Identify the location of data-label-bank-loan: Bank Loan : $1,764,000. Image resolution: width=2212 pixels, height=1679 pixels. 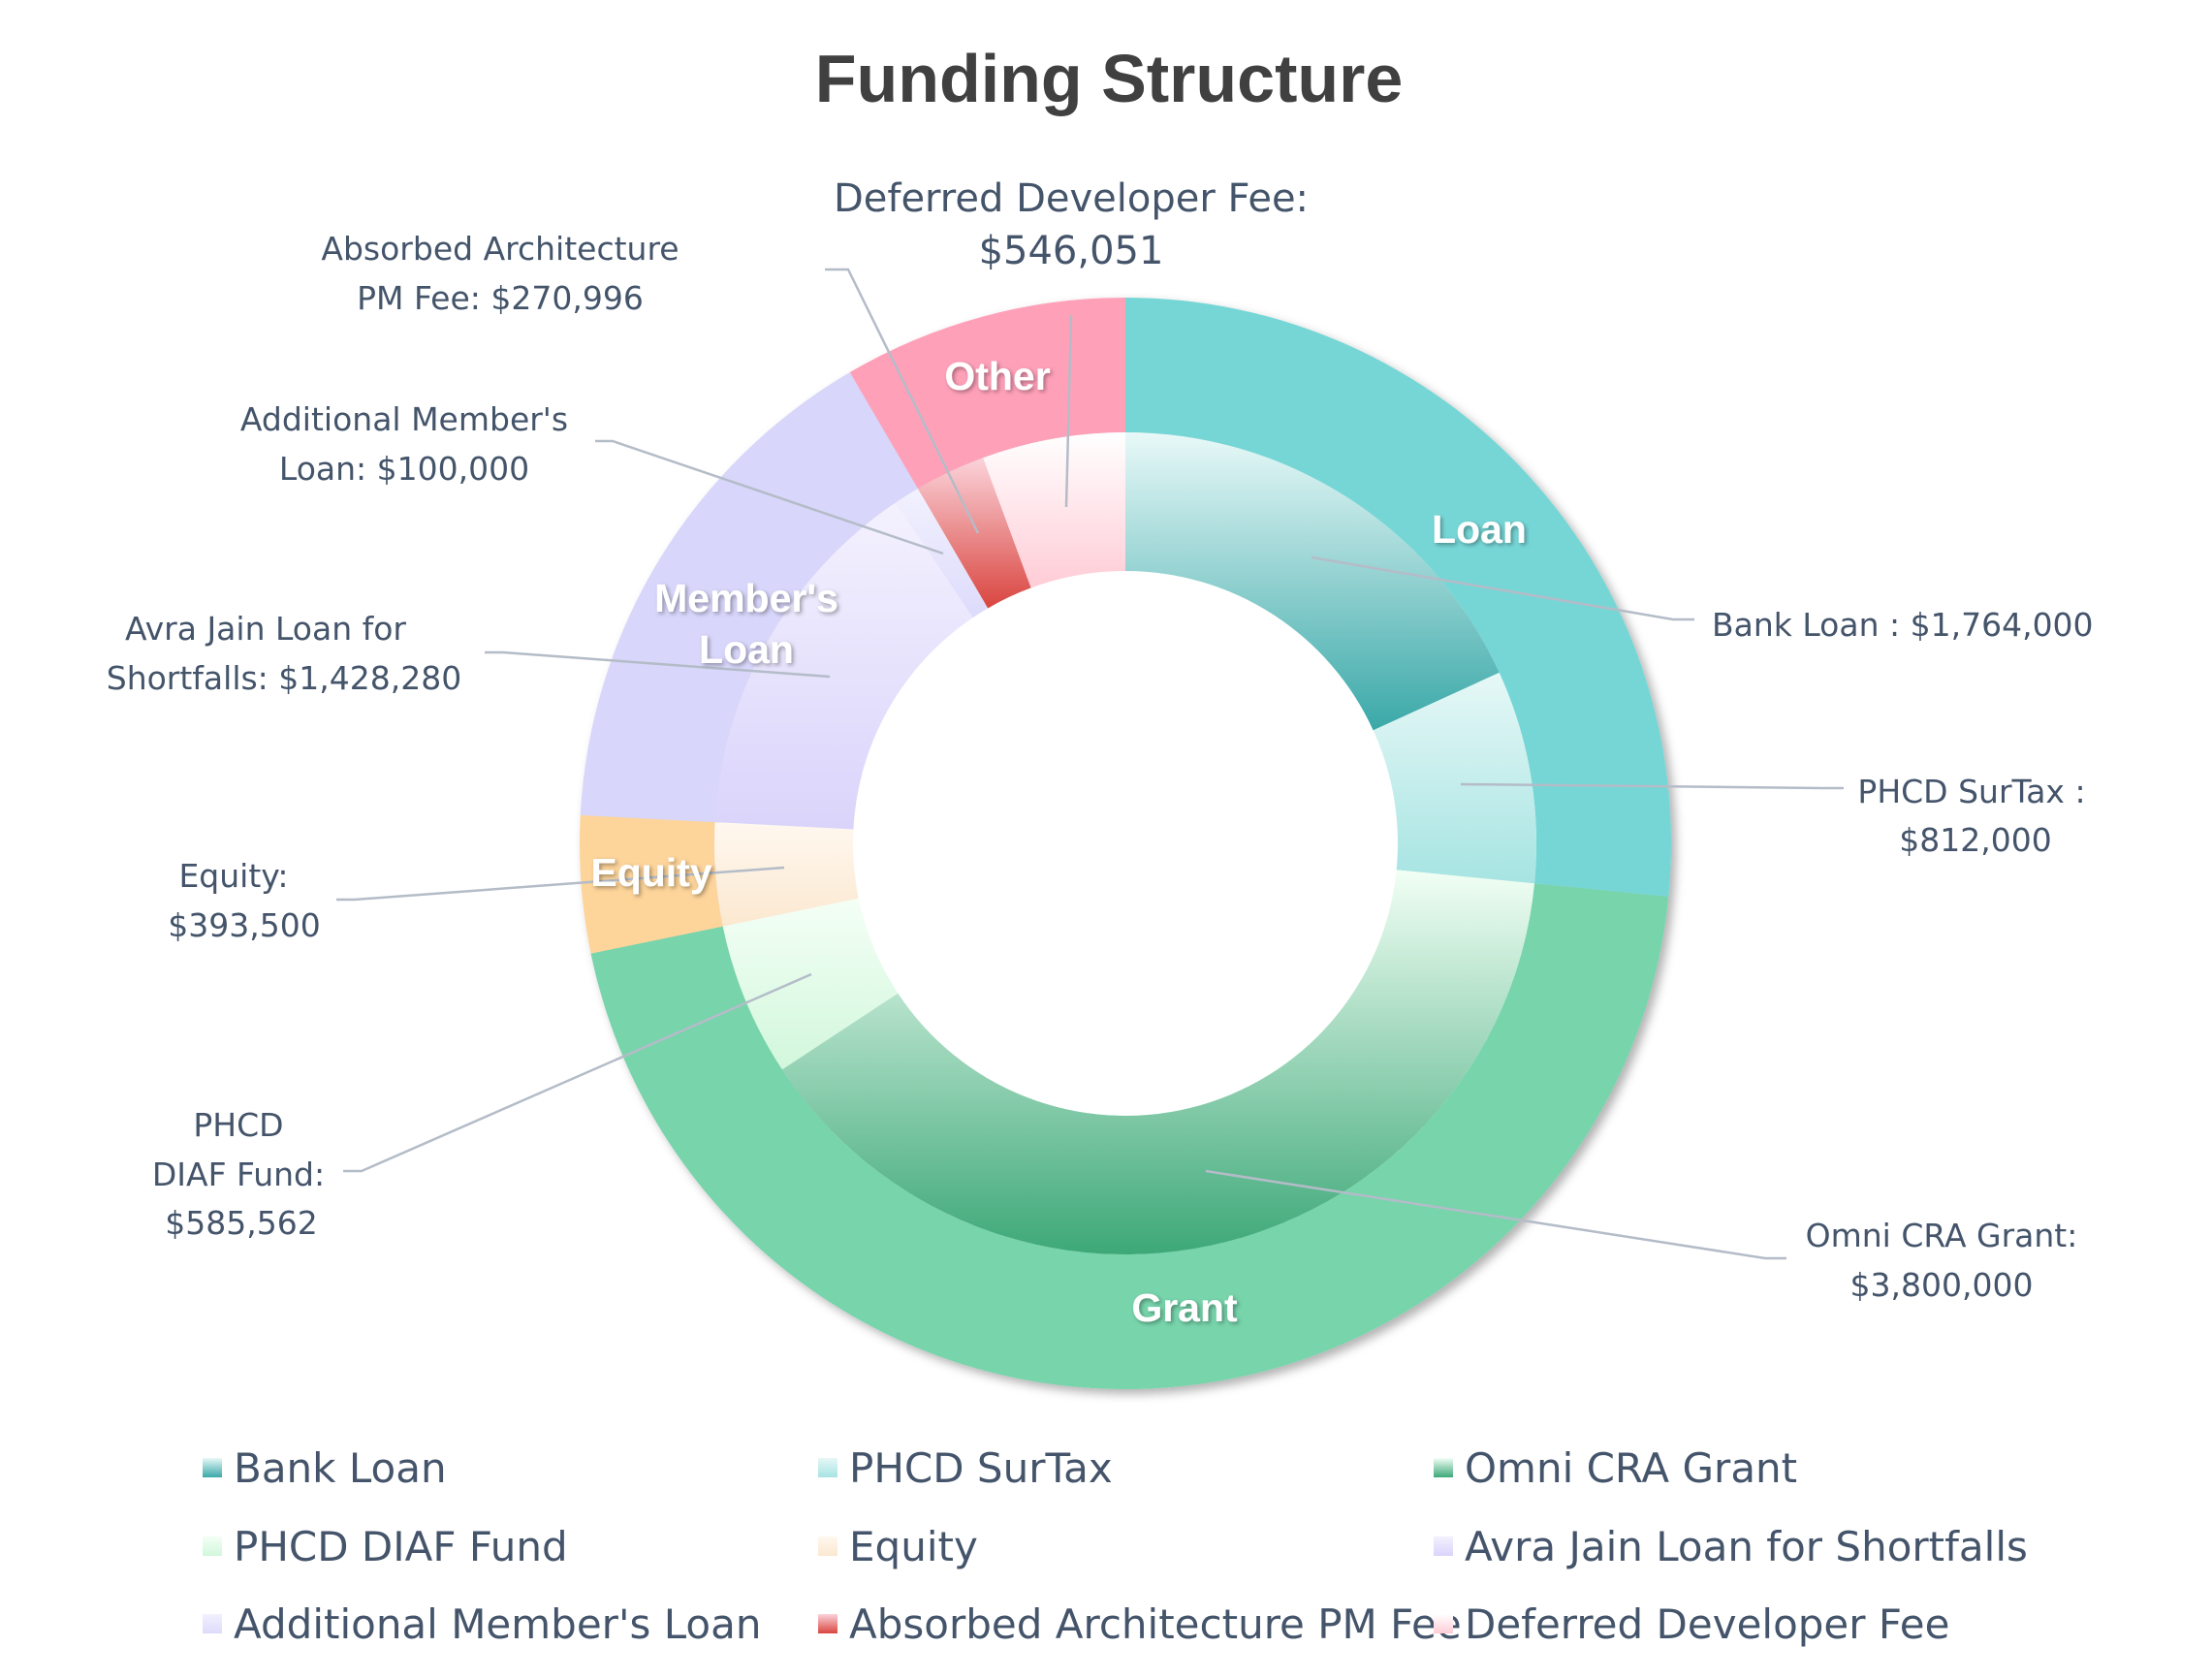
(1903, 625).